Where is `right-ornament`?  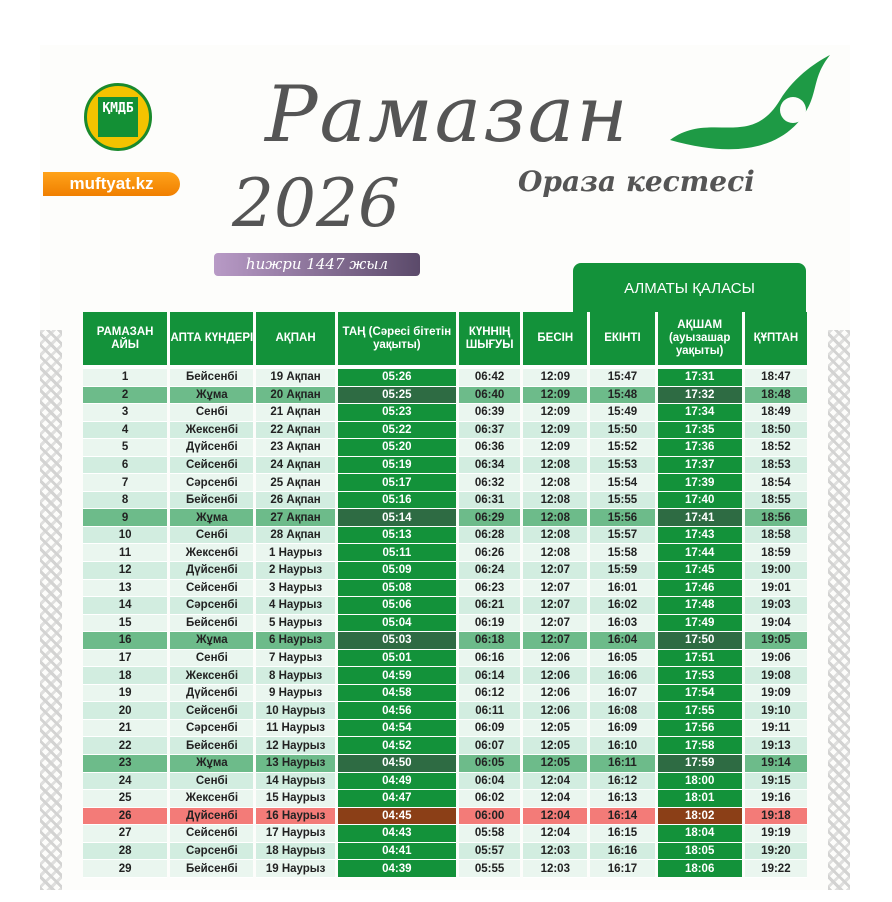 right-ornament is located at coordinates (839, 610).